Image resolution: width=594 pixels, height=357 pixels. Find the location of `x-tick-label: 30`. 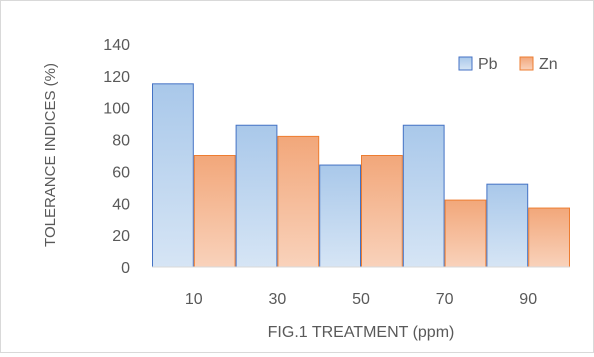

x-tick-label: 30 is located at coordinates (278, 299).